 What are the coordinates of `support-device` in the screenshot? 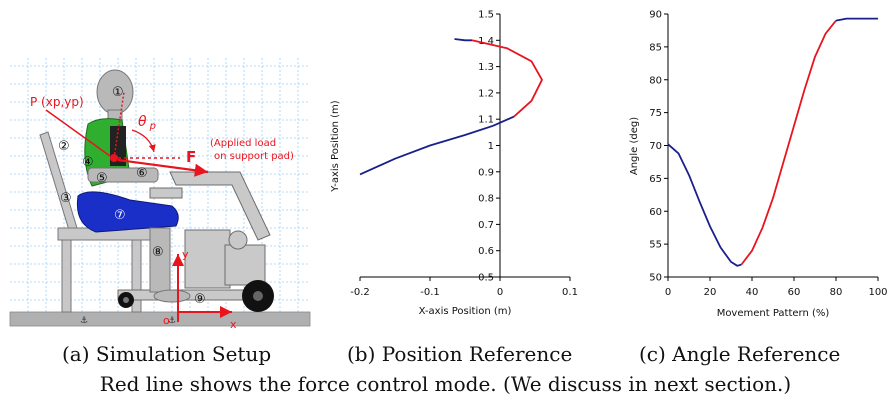 It's located at (194, 236).